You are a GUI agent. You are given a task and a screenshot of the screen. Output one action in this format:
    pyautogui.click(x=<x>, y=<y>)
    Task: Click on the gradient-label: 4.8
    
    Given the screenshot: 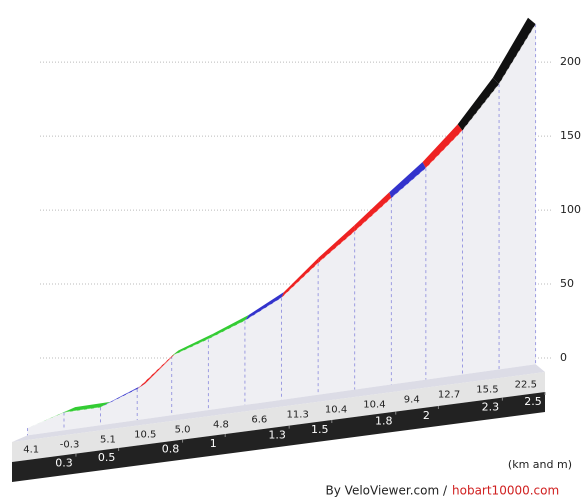 What is the action you would take?
    pyautogui.click(x=221, y=425)
    